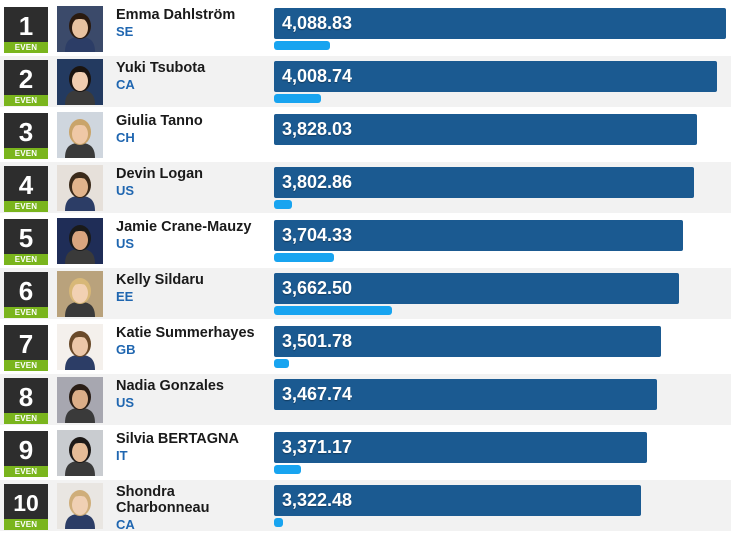 The width and height of the screenshot is (731, 540). I want to click on rank-badge: 9 EVEN, so click(26, 454).